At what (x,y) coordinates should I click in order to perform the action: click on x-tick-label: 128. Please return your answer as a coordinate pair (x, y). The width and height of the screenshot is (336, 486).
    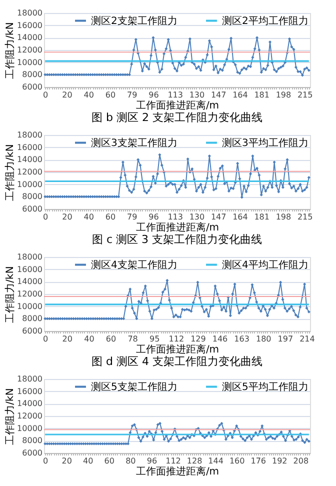
    Looking at the image, I should click on (194, 461).